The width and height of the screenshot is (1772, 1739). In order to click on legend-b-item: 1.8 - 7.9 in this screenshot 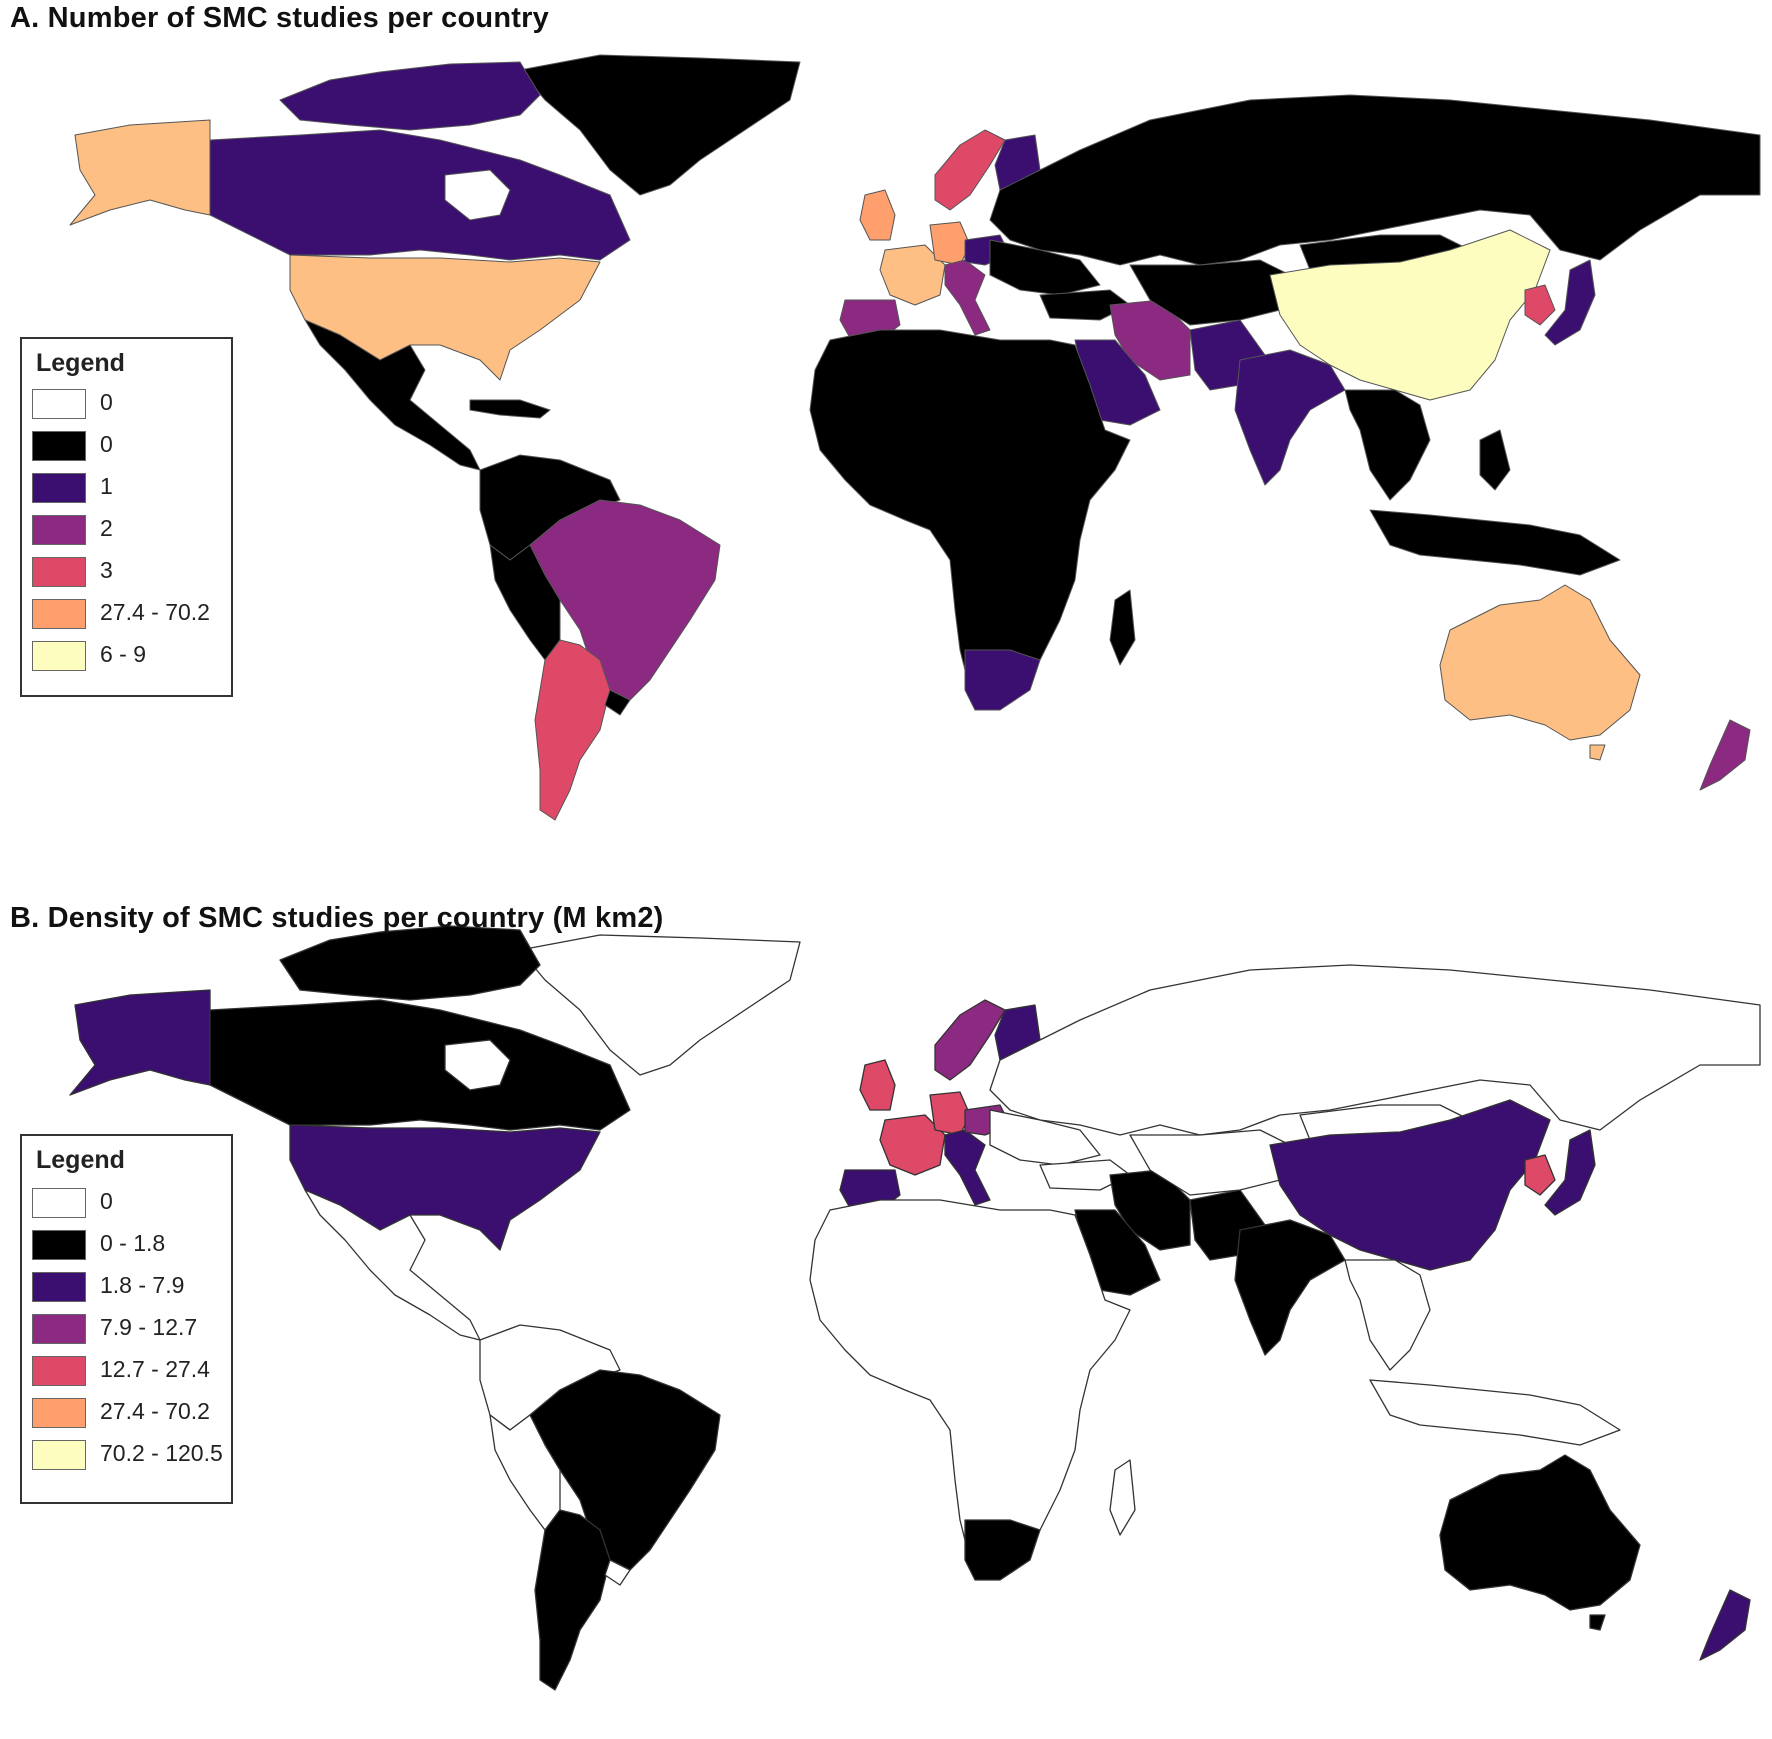, I will do `click(129, 1287)`.